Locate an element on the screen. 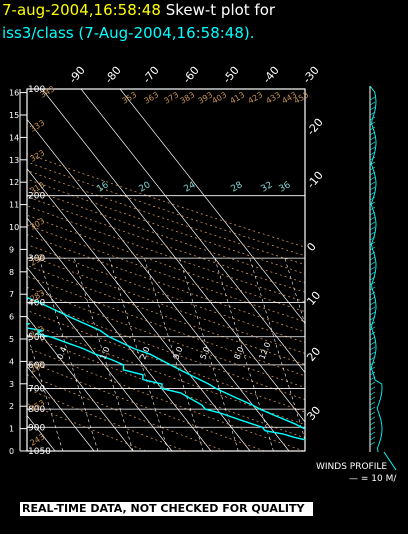 The height and width of the screenshot is (534, 408). top-temp-label: -90 is located at coordinates (77, 75).